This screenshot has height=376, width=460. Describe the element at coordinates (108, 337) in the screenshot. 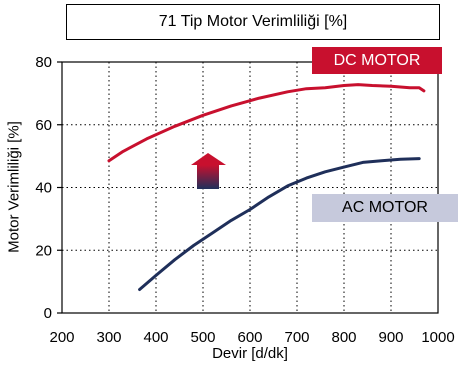

I see `x-tick-label: 300` at that location.